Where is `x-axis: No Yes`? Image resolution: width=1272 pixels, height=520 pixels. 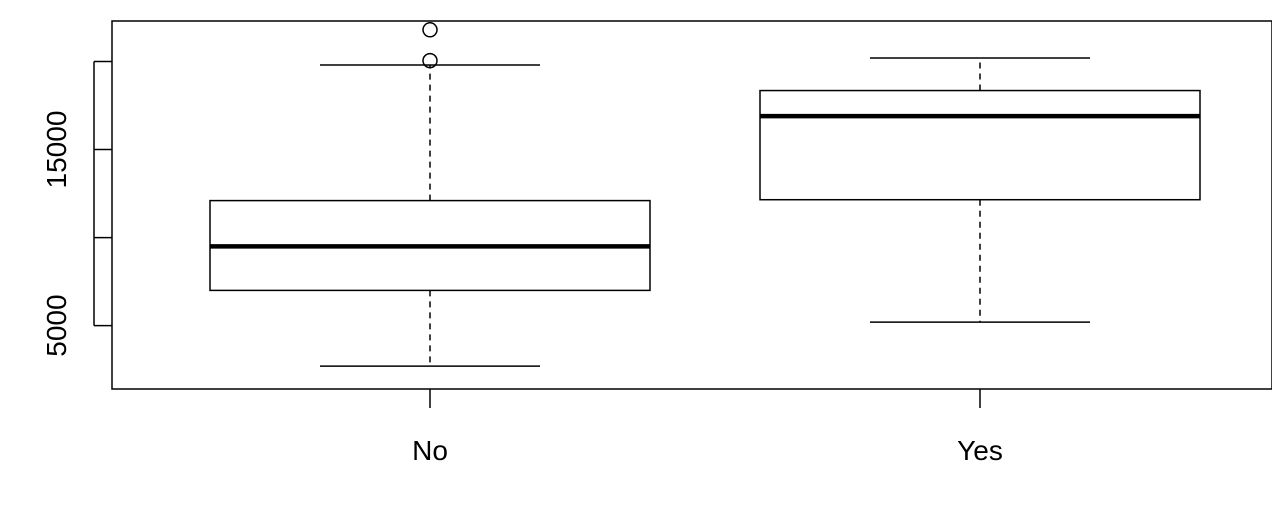
x-axis: No Yes is located at coordinates (707, 427).